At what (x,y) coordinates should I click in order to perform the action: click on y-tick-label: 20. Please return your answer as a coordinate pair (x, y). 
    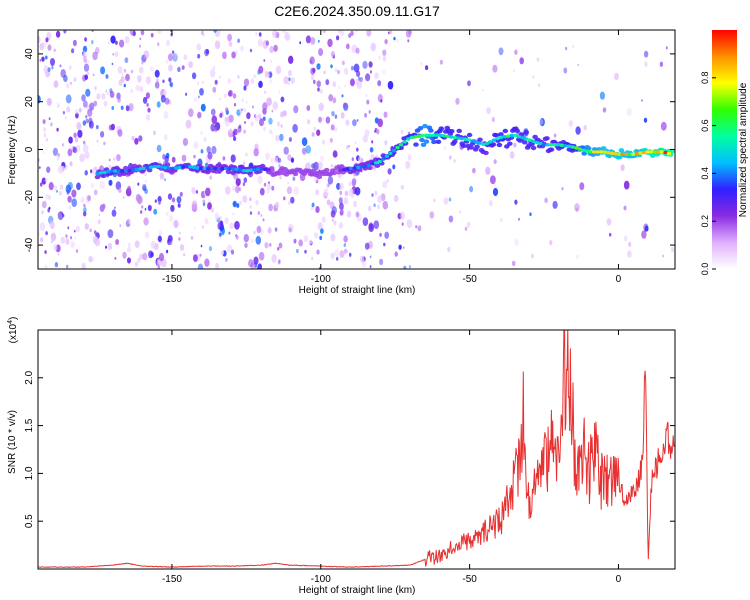
    Looking at the image, I should click on (29, 102).